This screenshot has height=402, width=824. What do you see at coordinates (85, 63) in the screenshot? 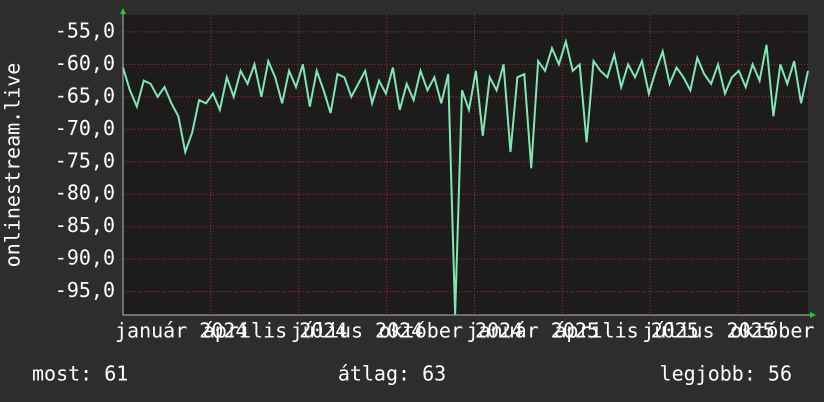
I see `y-tick-label: -60,0` at bounding box center [85, 63].